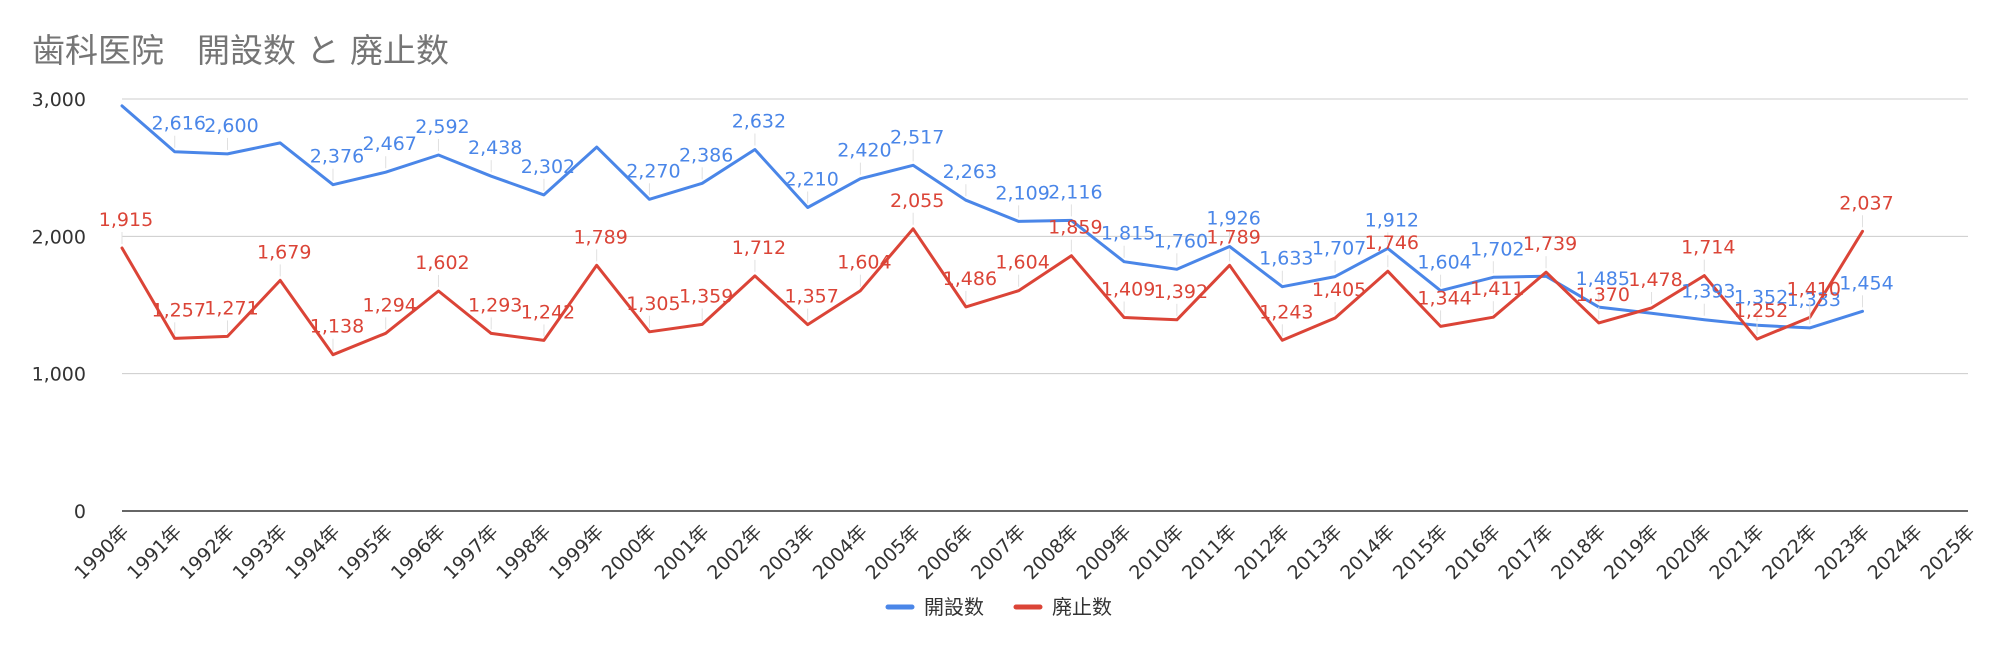 This screenshot has width=2000, height=652. Describe the element at coordinates (811, 297) in the screenshot. I see `data-label: 1,357` at that location.